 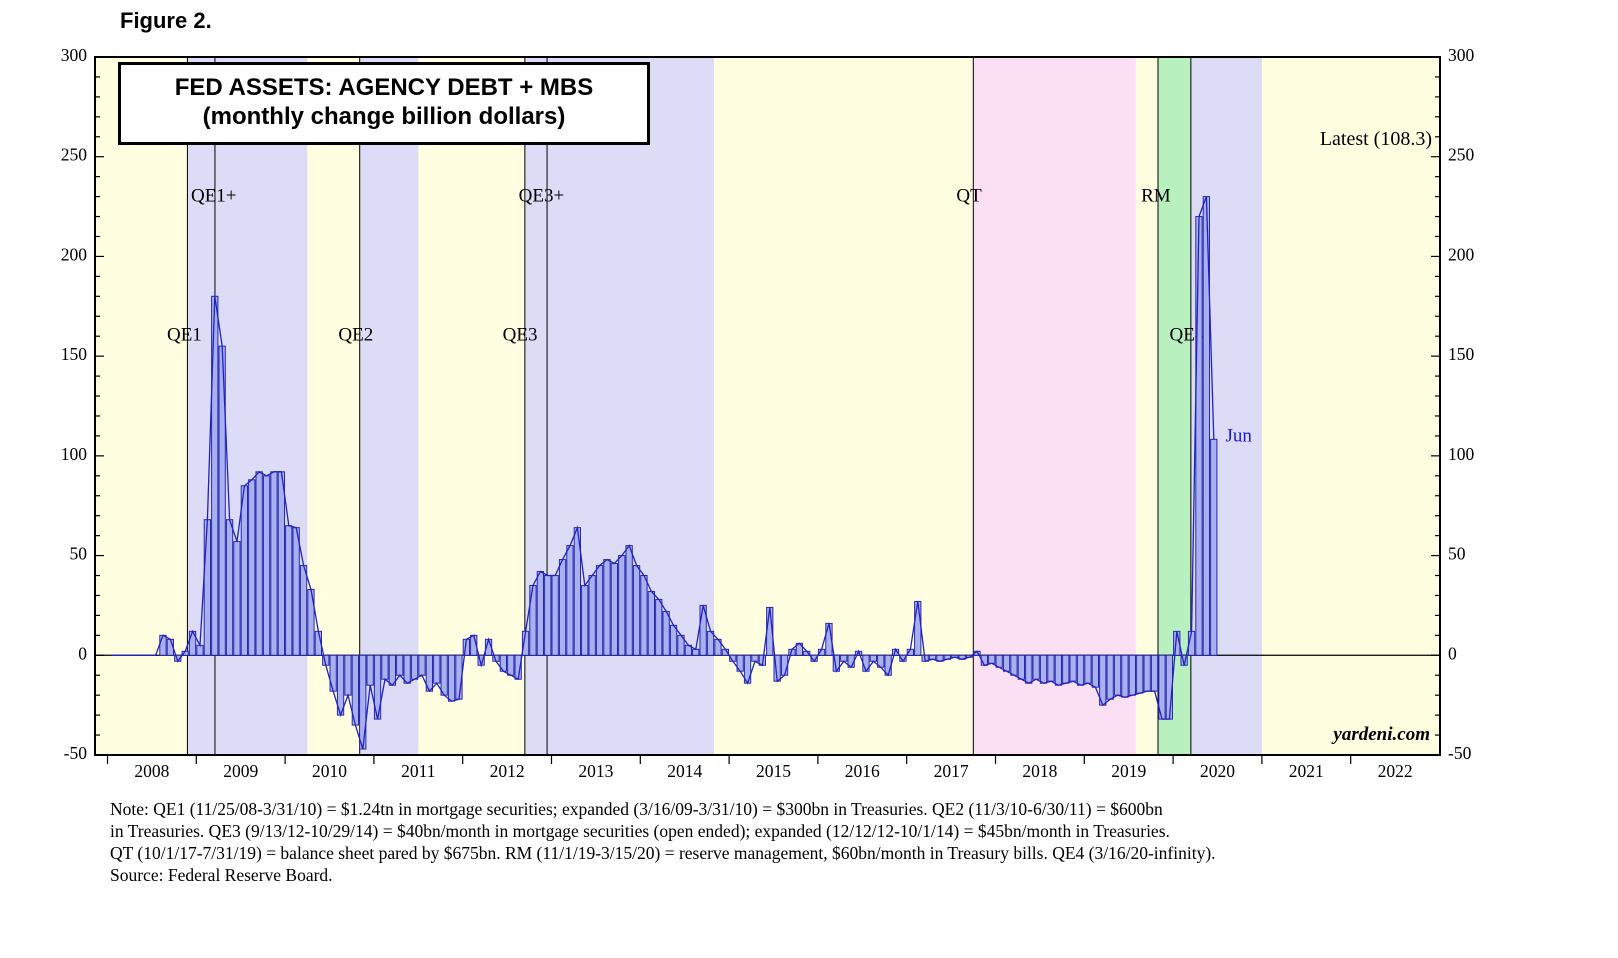 What do you see at coordinates (1039, 771) in the screenshot?
I see `x-axis-label: 2018` at bounding box center [1039, 771].